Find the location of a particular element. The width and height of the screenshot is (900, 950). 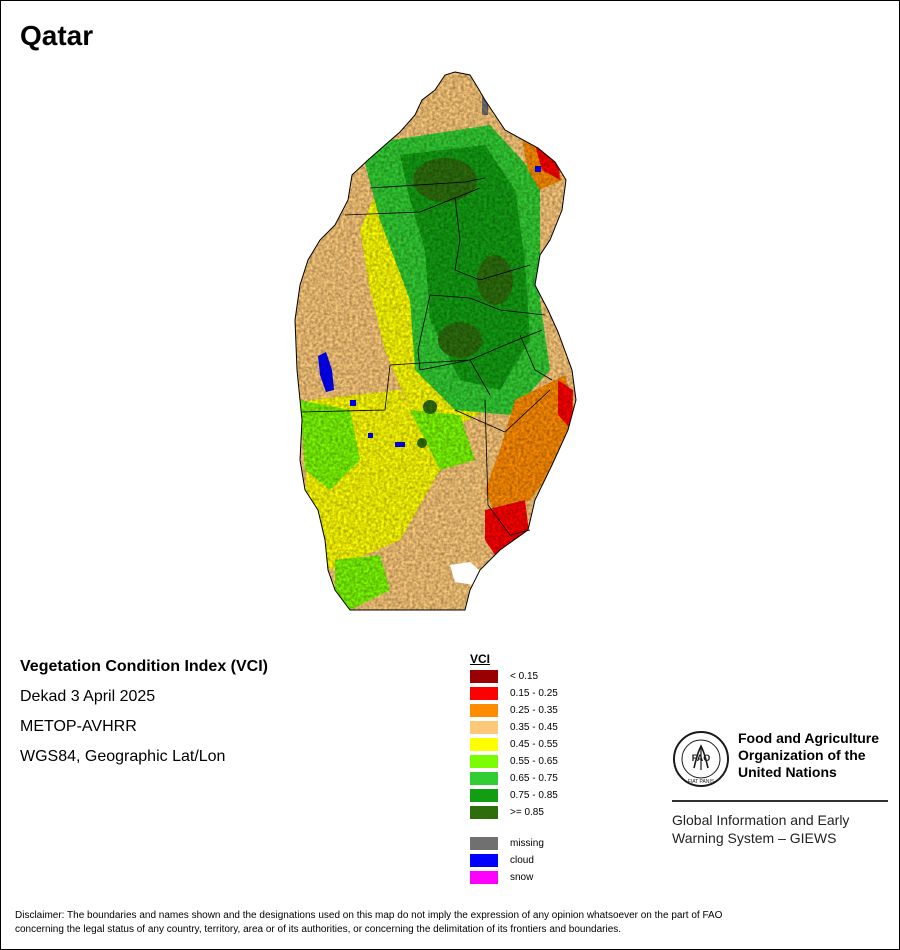

legend-item: cloud is located at coordinates (530, 860).